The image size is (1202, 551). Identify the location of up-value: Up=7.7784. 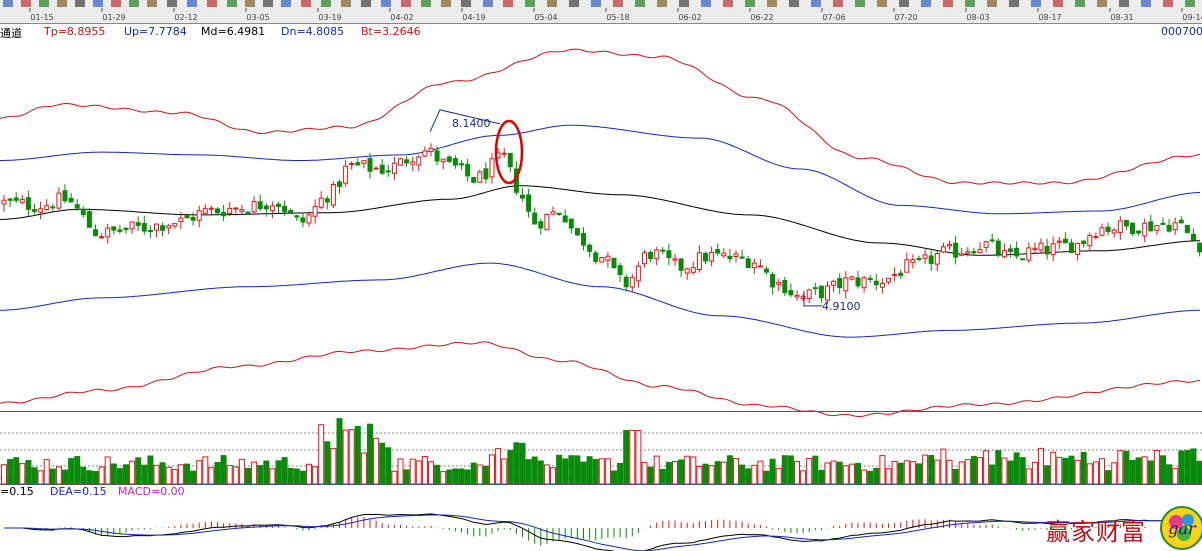
(155, 31).